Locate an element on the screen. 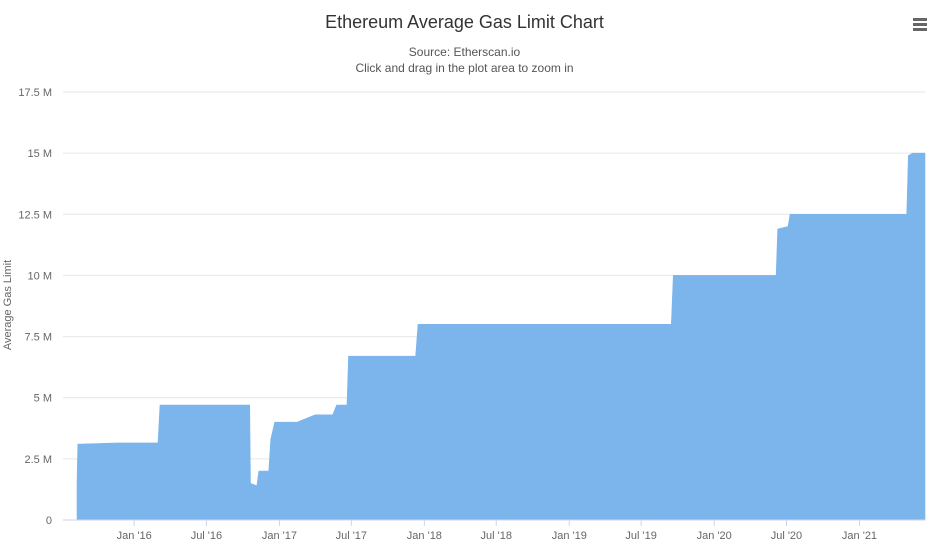 This screenshot has width=929, height=547. x-tick-label: Jan '16 is located at coordinates (134, 536).